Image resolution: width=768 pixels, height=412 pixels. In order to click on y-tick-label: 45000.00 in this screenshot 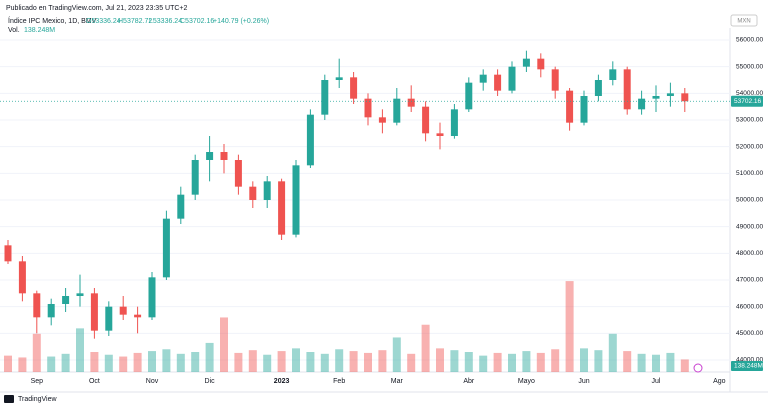, I will do `click(749, 333)`.